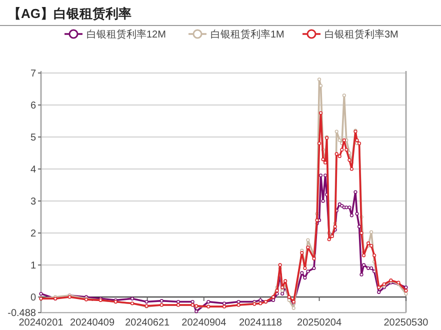 The image size is (441, 330). Describe the element at coordinates (260, 323) in the screenshot. I see `x-tick-label: 20241118` at that location.